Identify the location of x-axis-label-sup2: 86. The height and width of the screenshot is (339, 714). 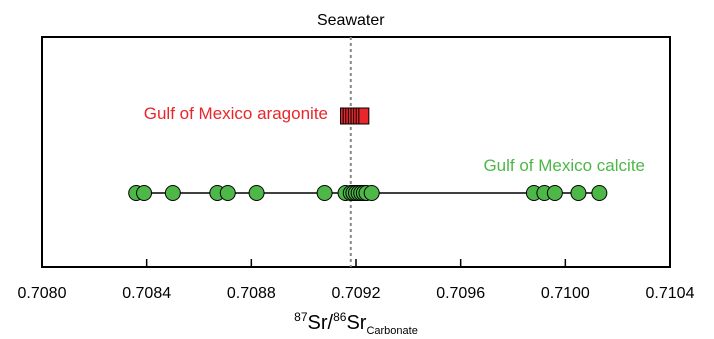
(340, 317).